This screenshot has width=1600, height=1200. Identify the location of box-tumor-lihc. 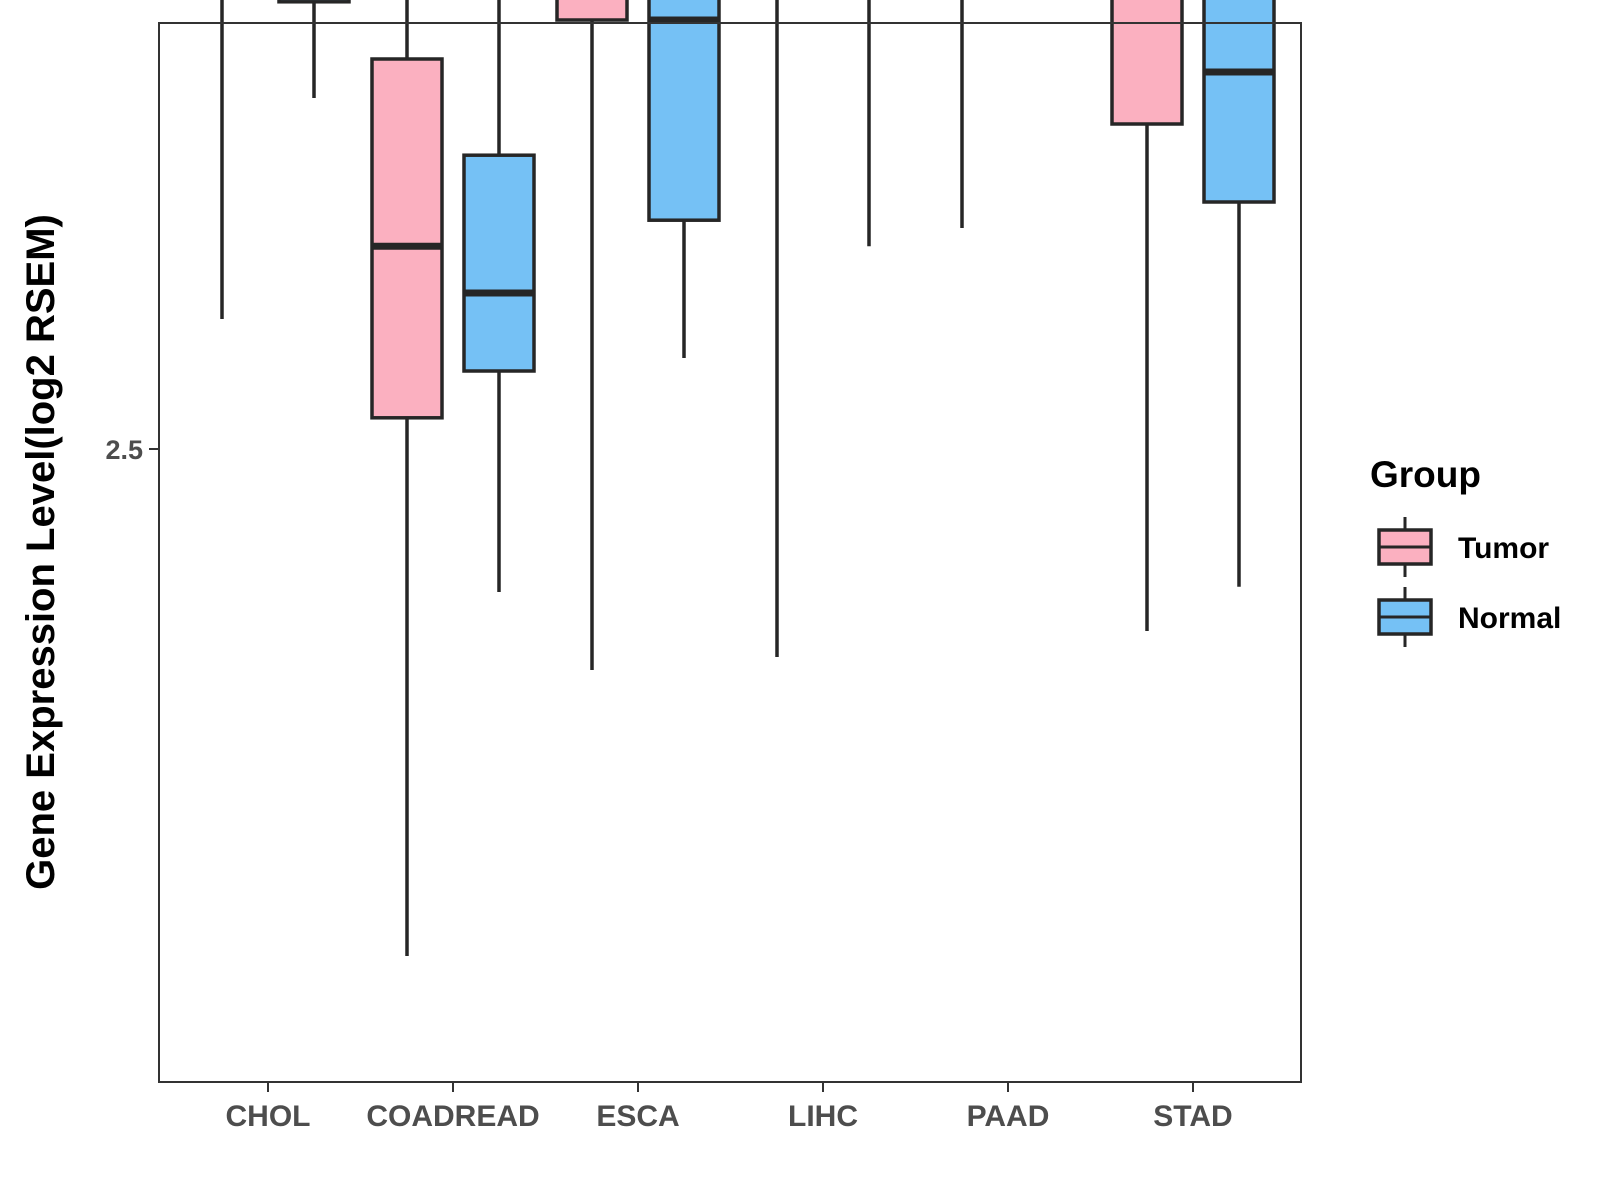
(777, 328).